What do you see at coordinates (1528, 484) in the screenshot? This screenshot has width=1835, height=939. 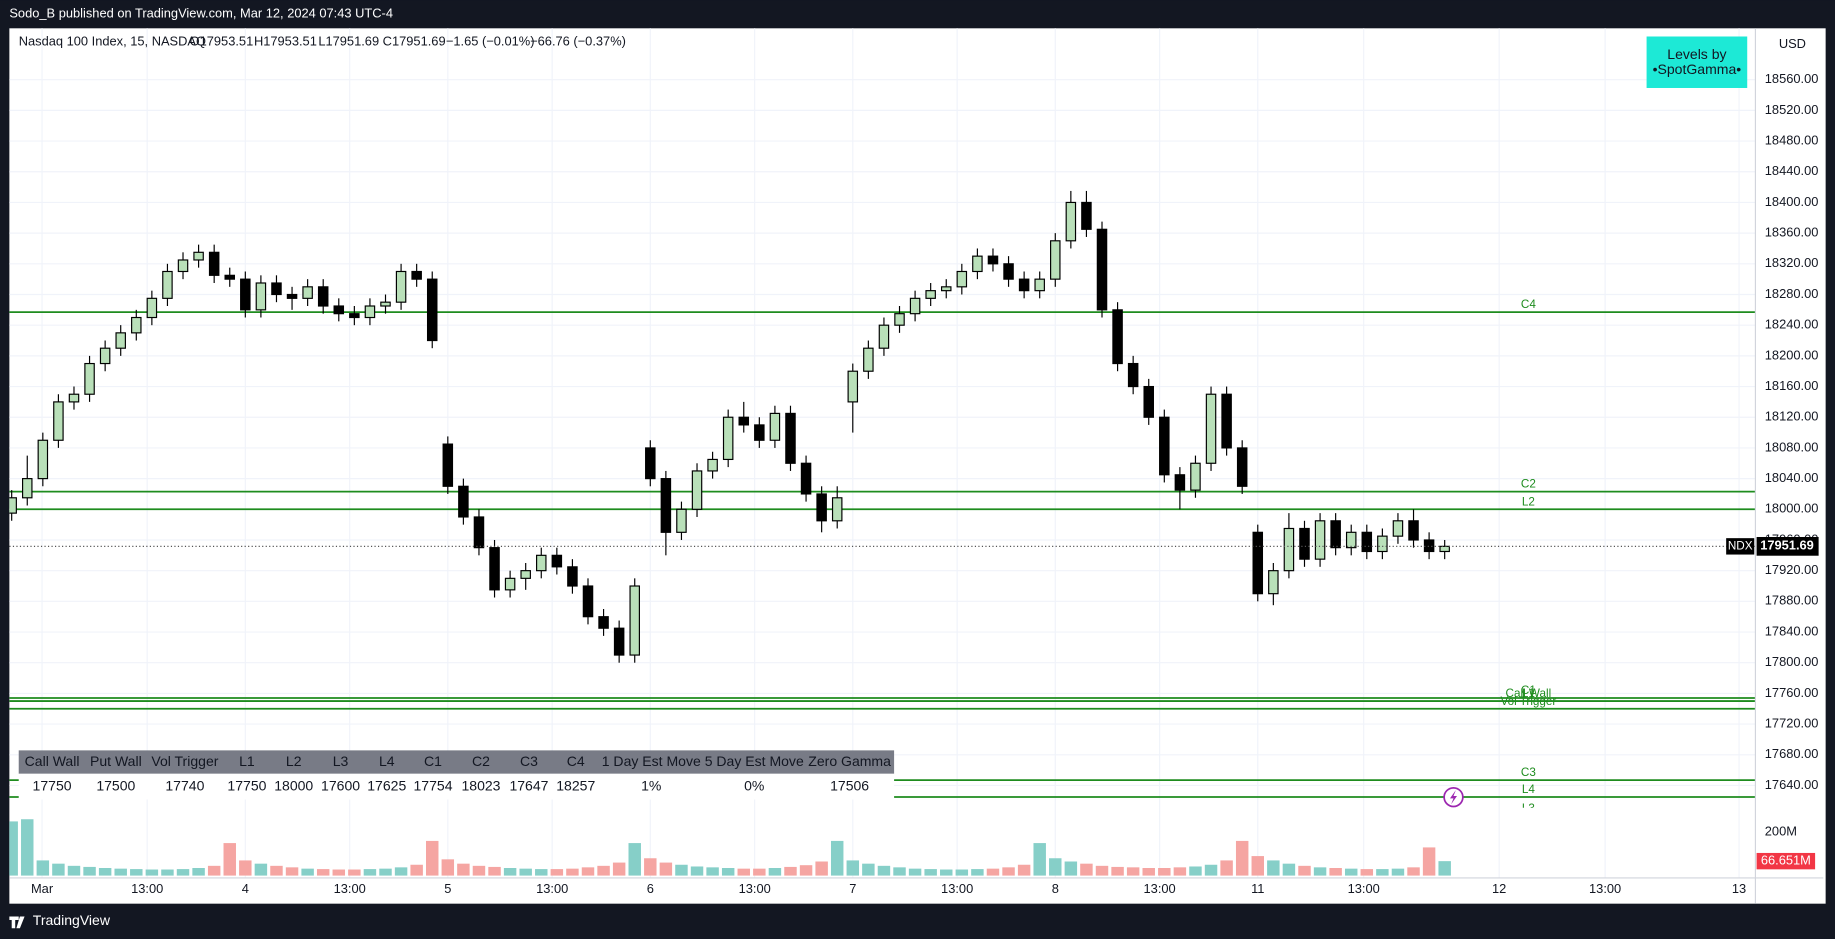 I see `level-label: C2` at bounding box center [1528, 484].